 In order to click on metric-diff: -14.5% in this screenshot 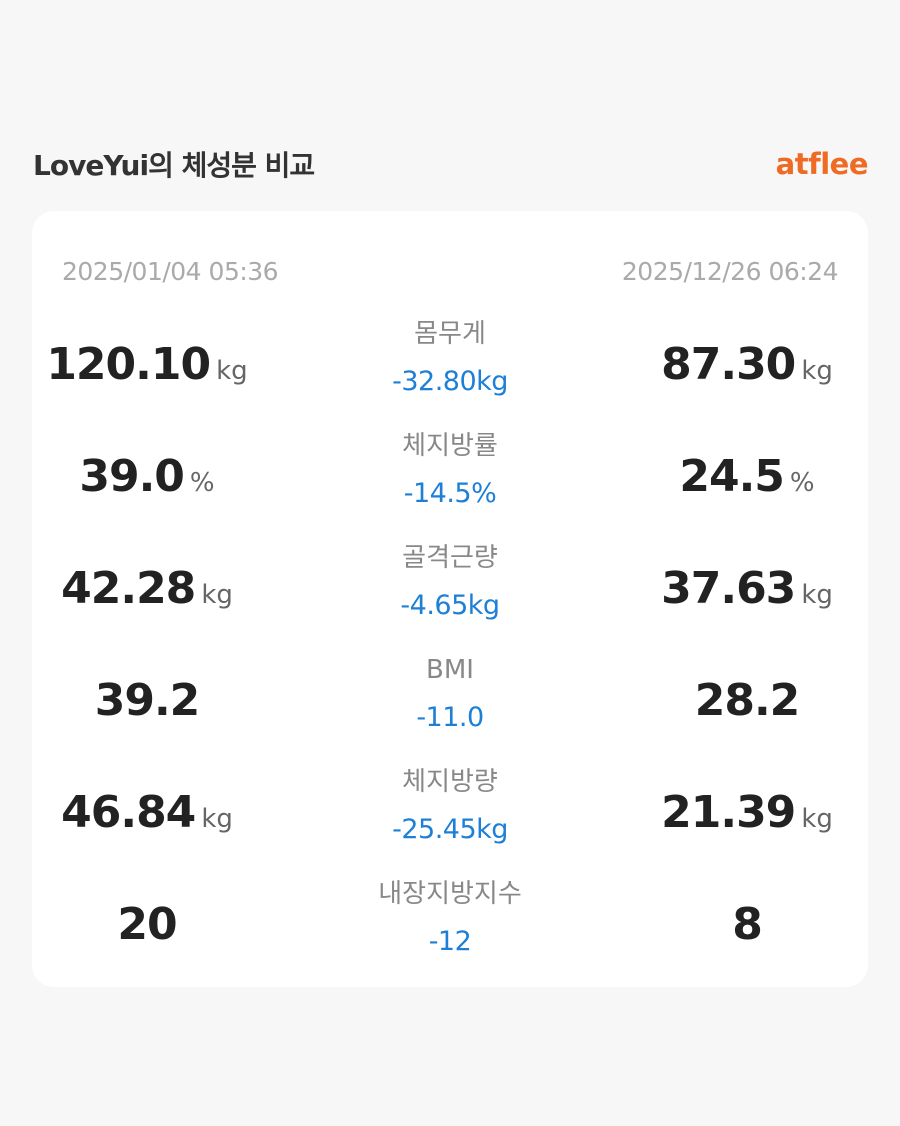, I will do `click(450, 493)`.